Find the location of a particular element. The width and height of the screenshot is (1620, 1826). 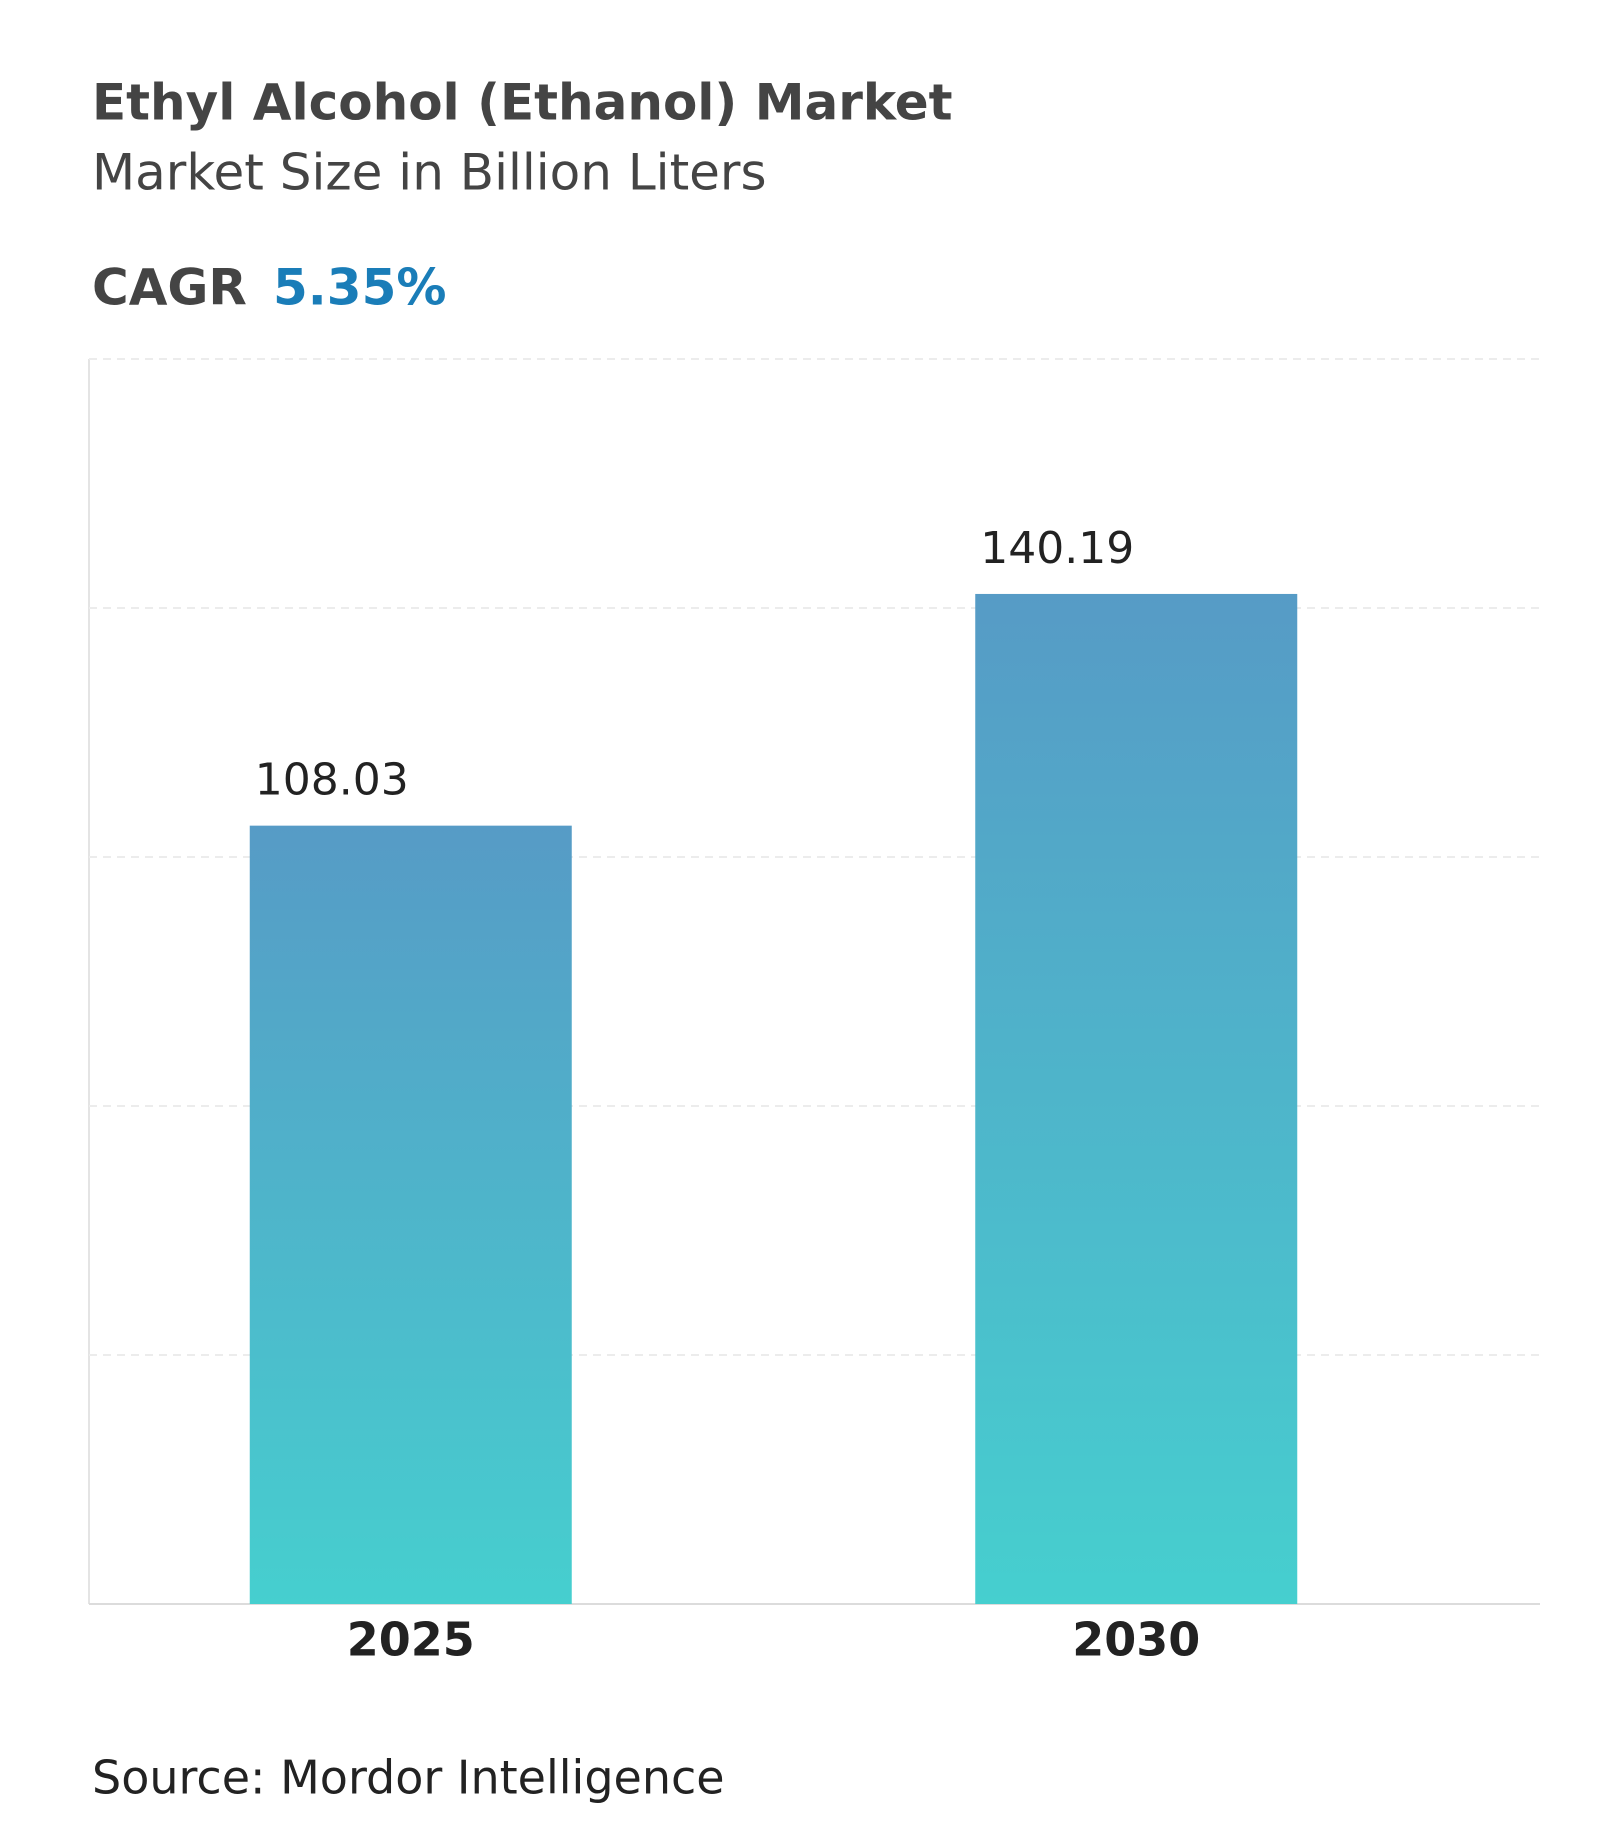

x-tick-label: 2030 is located at coordinates (1136, 1640).